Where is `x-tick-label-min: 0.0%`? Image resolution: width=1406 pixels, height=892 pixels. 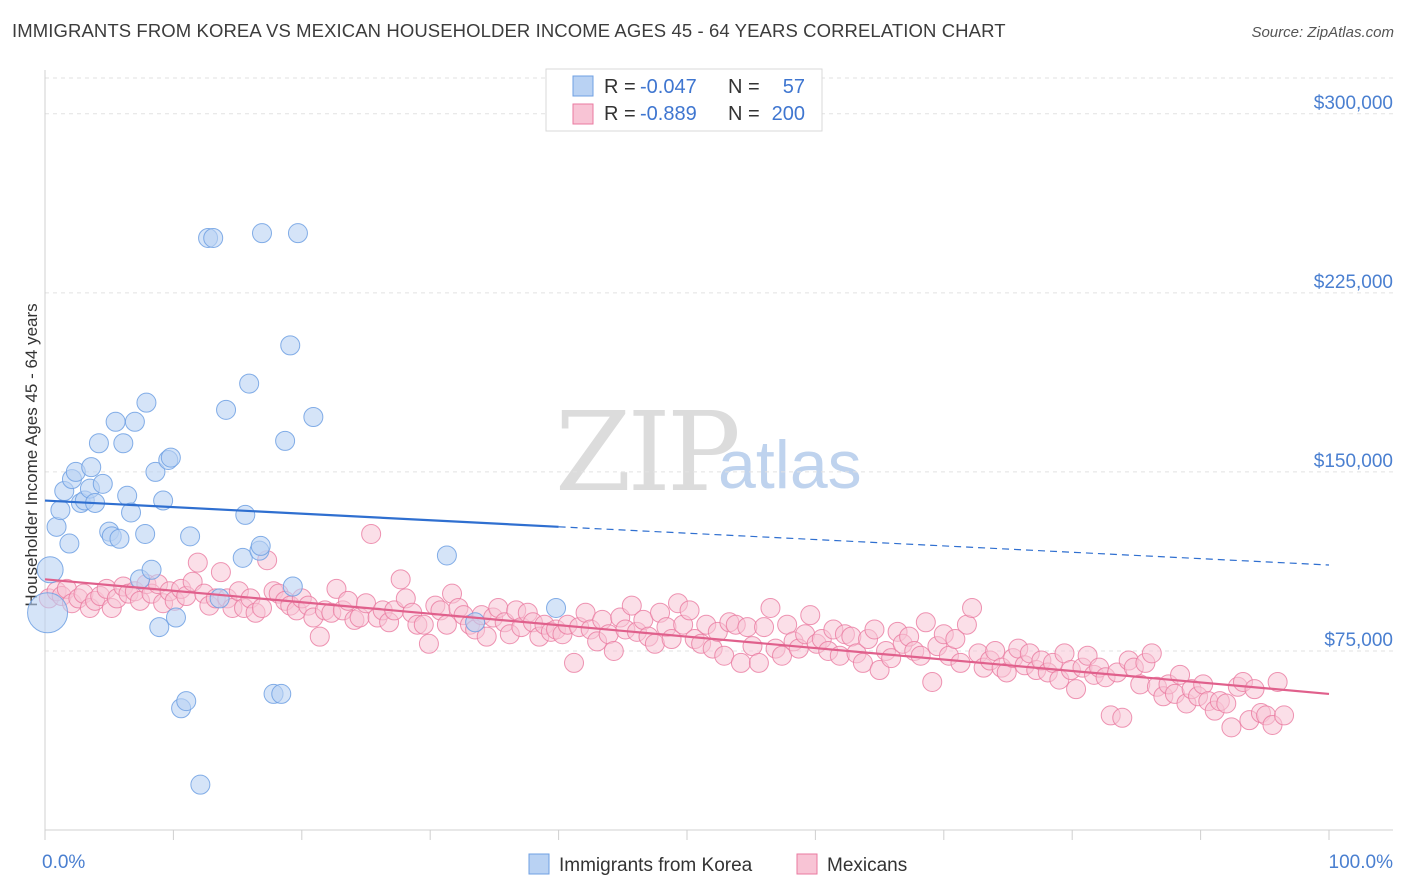
x-tick-label-min: 0.0% is located at coordinates (63, 862).